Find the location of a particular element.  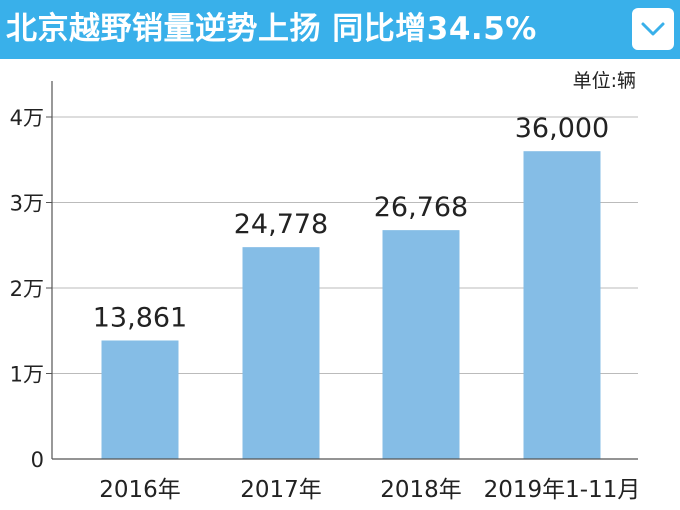

y-tick-label: 4万 is located at coordinates (27, 118).